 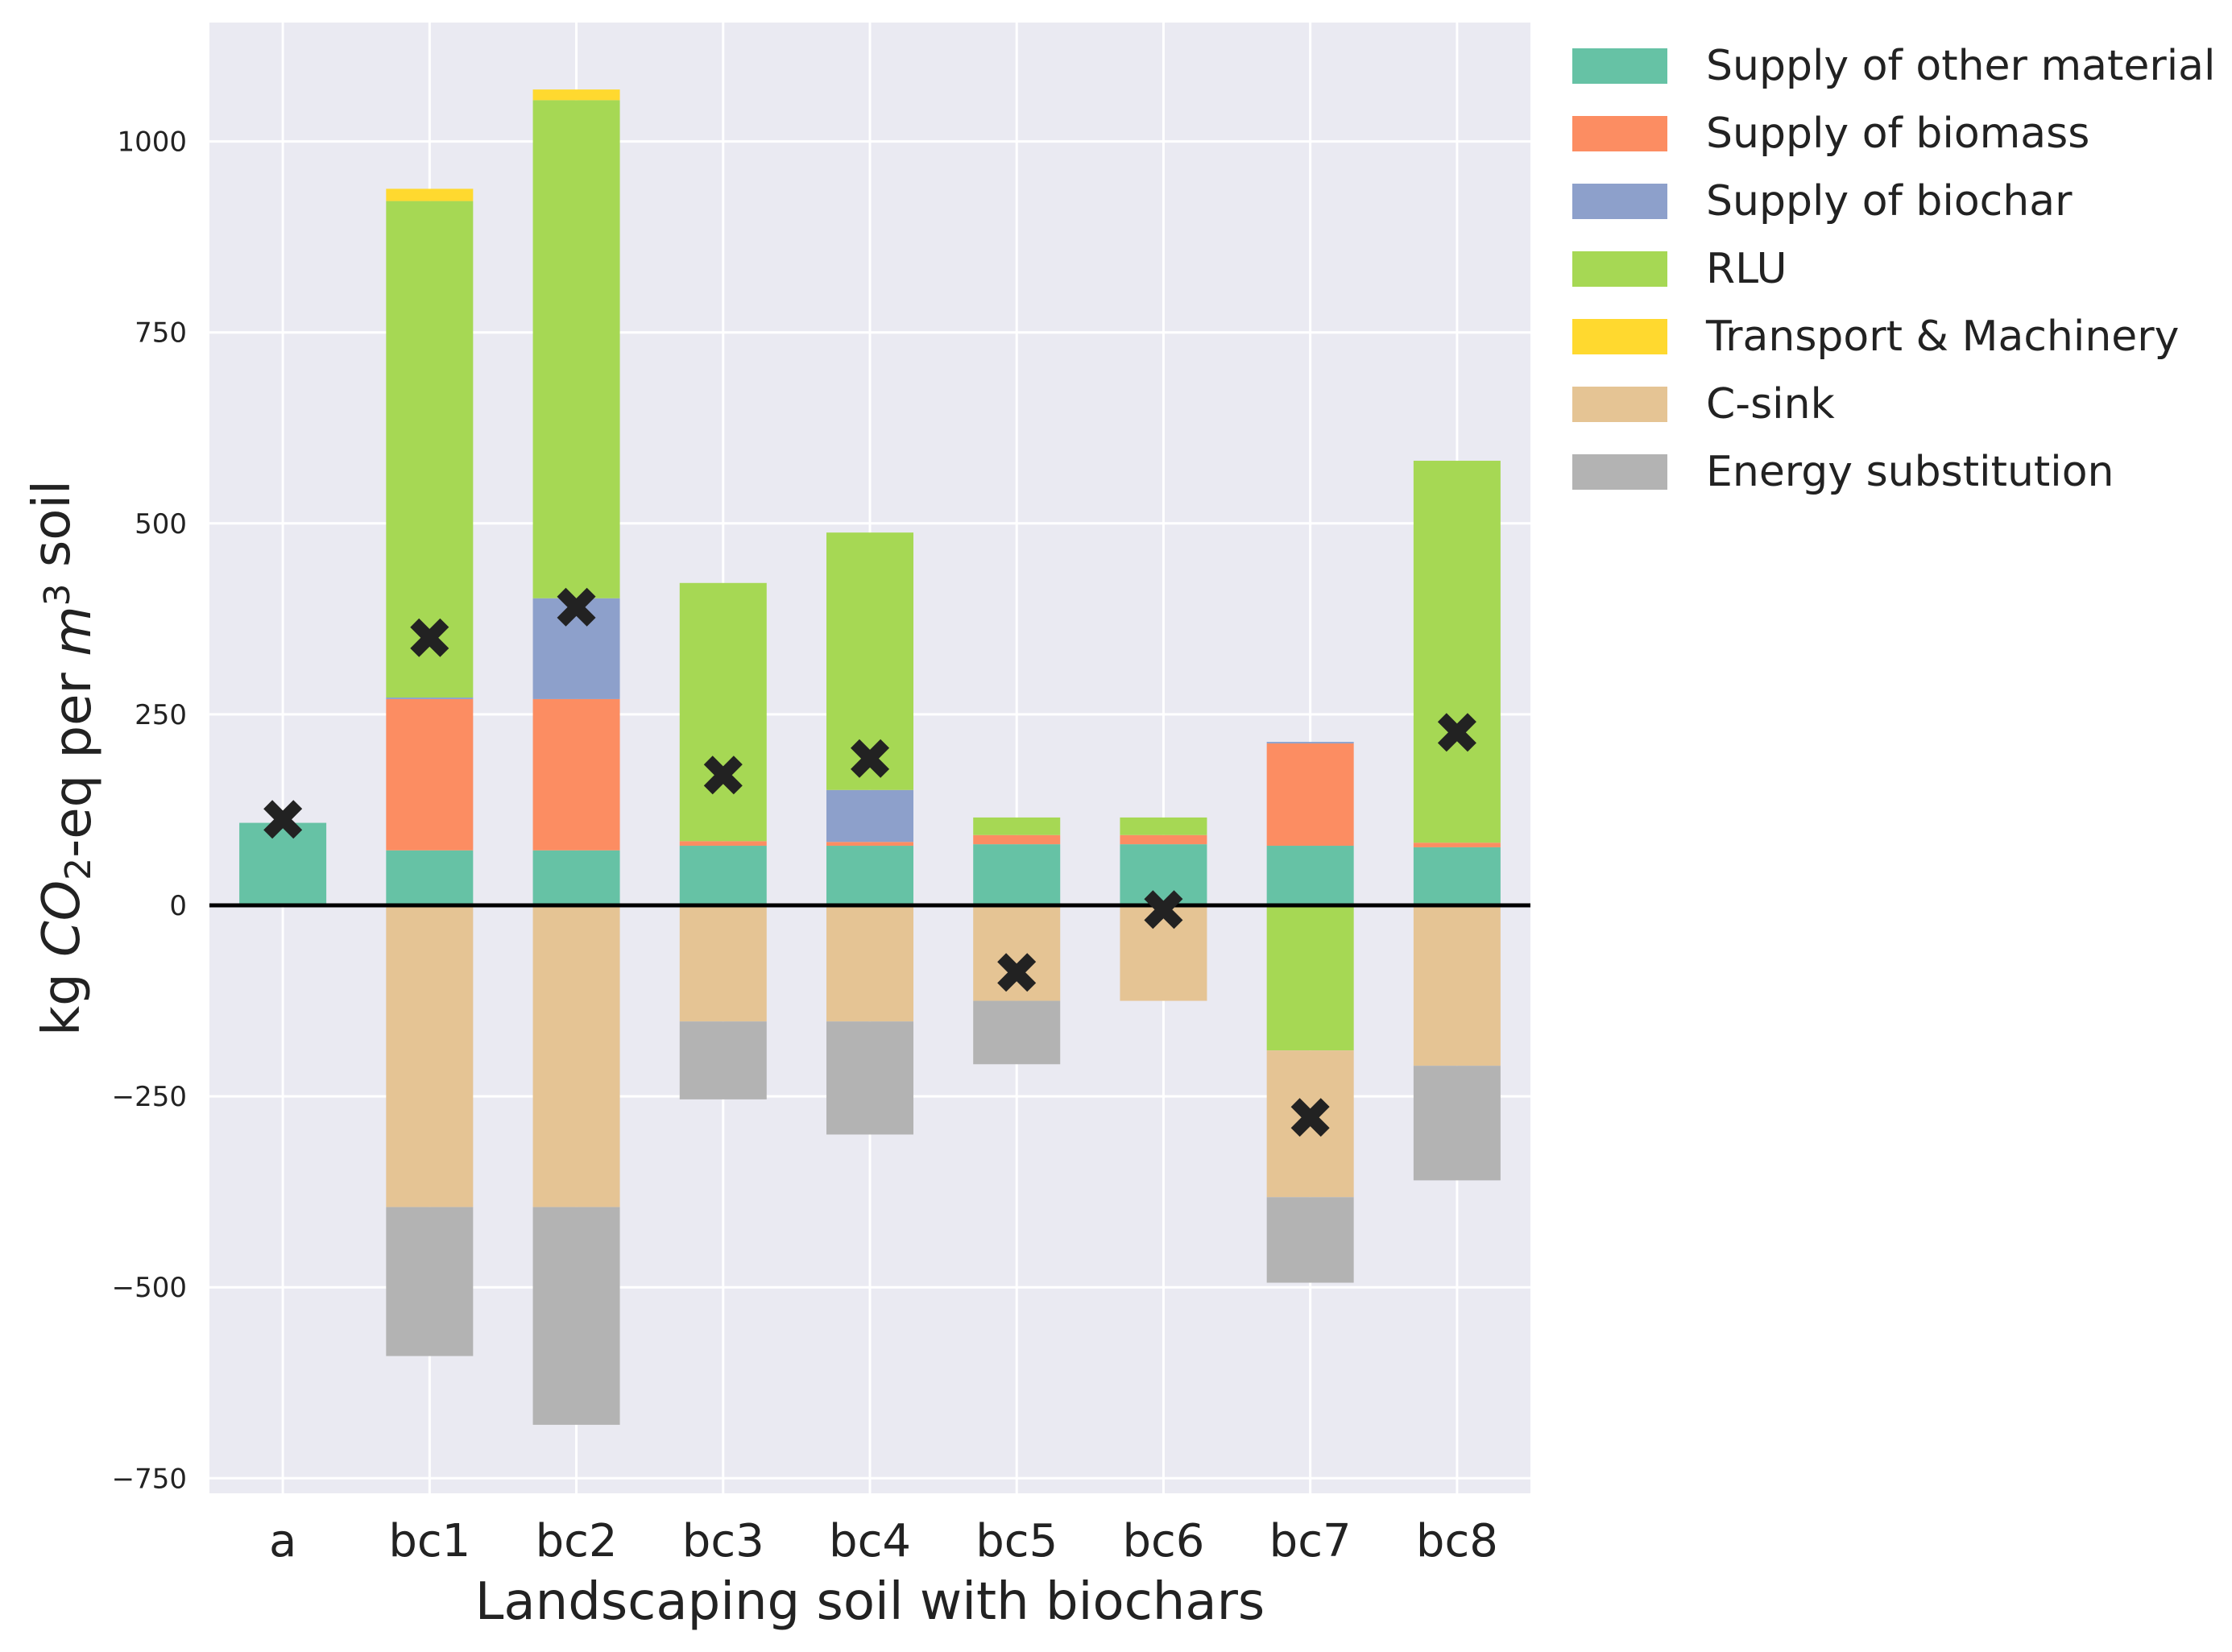 I want to click on y-tick-label: 0, so click(x=178, y=906).